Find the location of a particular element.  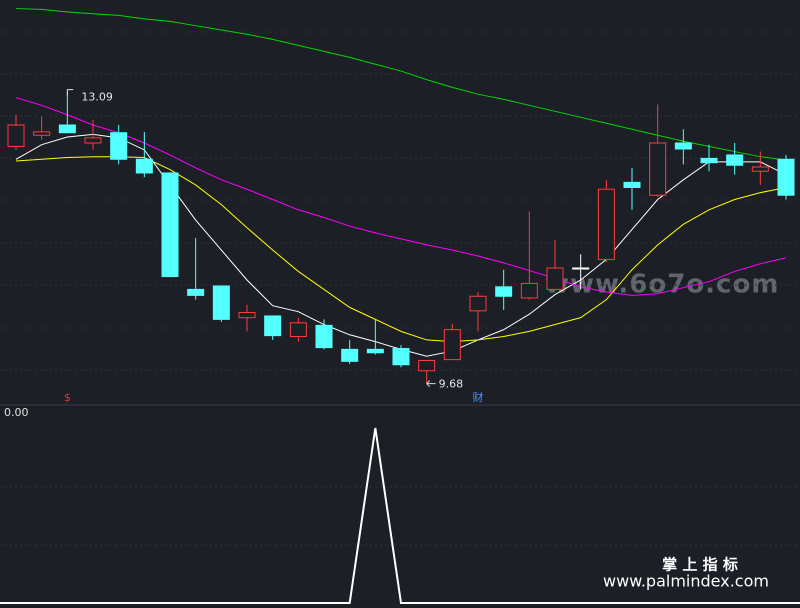

high-label: 13.09 is located at coordinates (97, 97).